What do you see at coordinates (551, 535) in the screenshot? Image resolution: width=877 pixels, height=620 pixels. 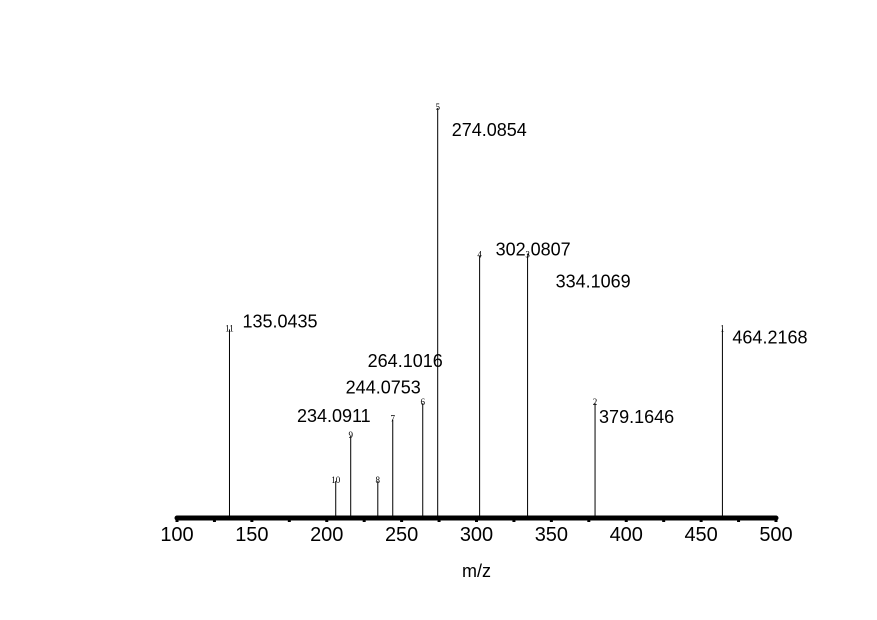 I see `x-tick-label-350: 350` at bounding box center [551, 535].